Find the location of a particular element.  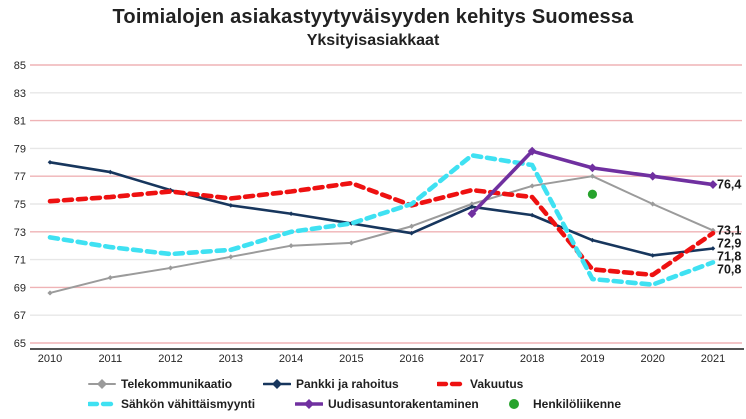

axis-label: 2010 is located at coordinates (50, 359).